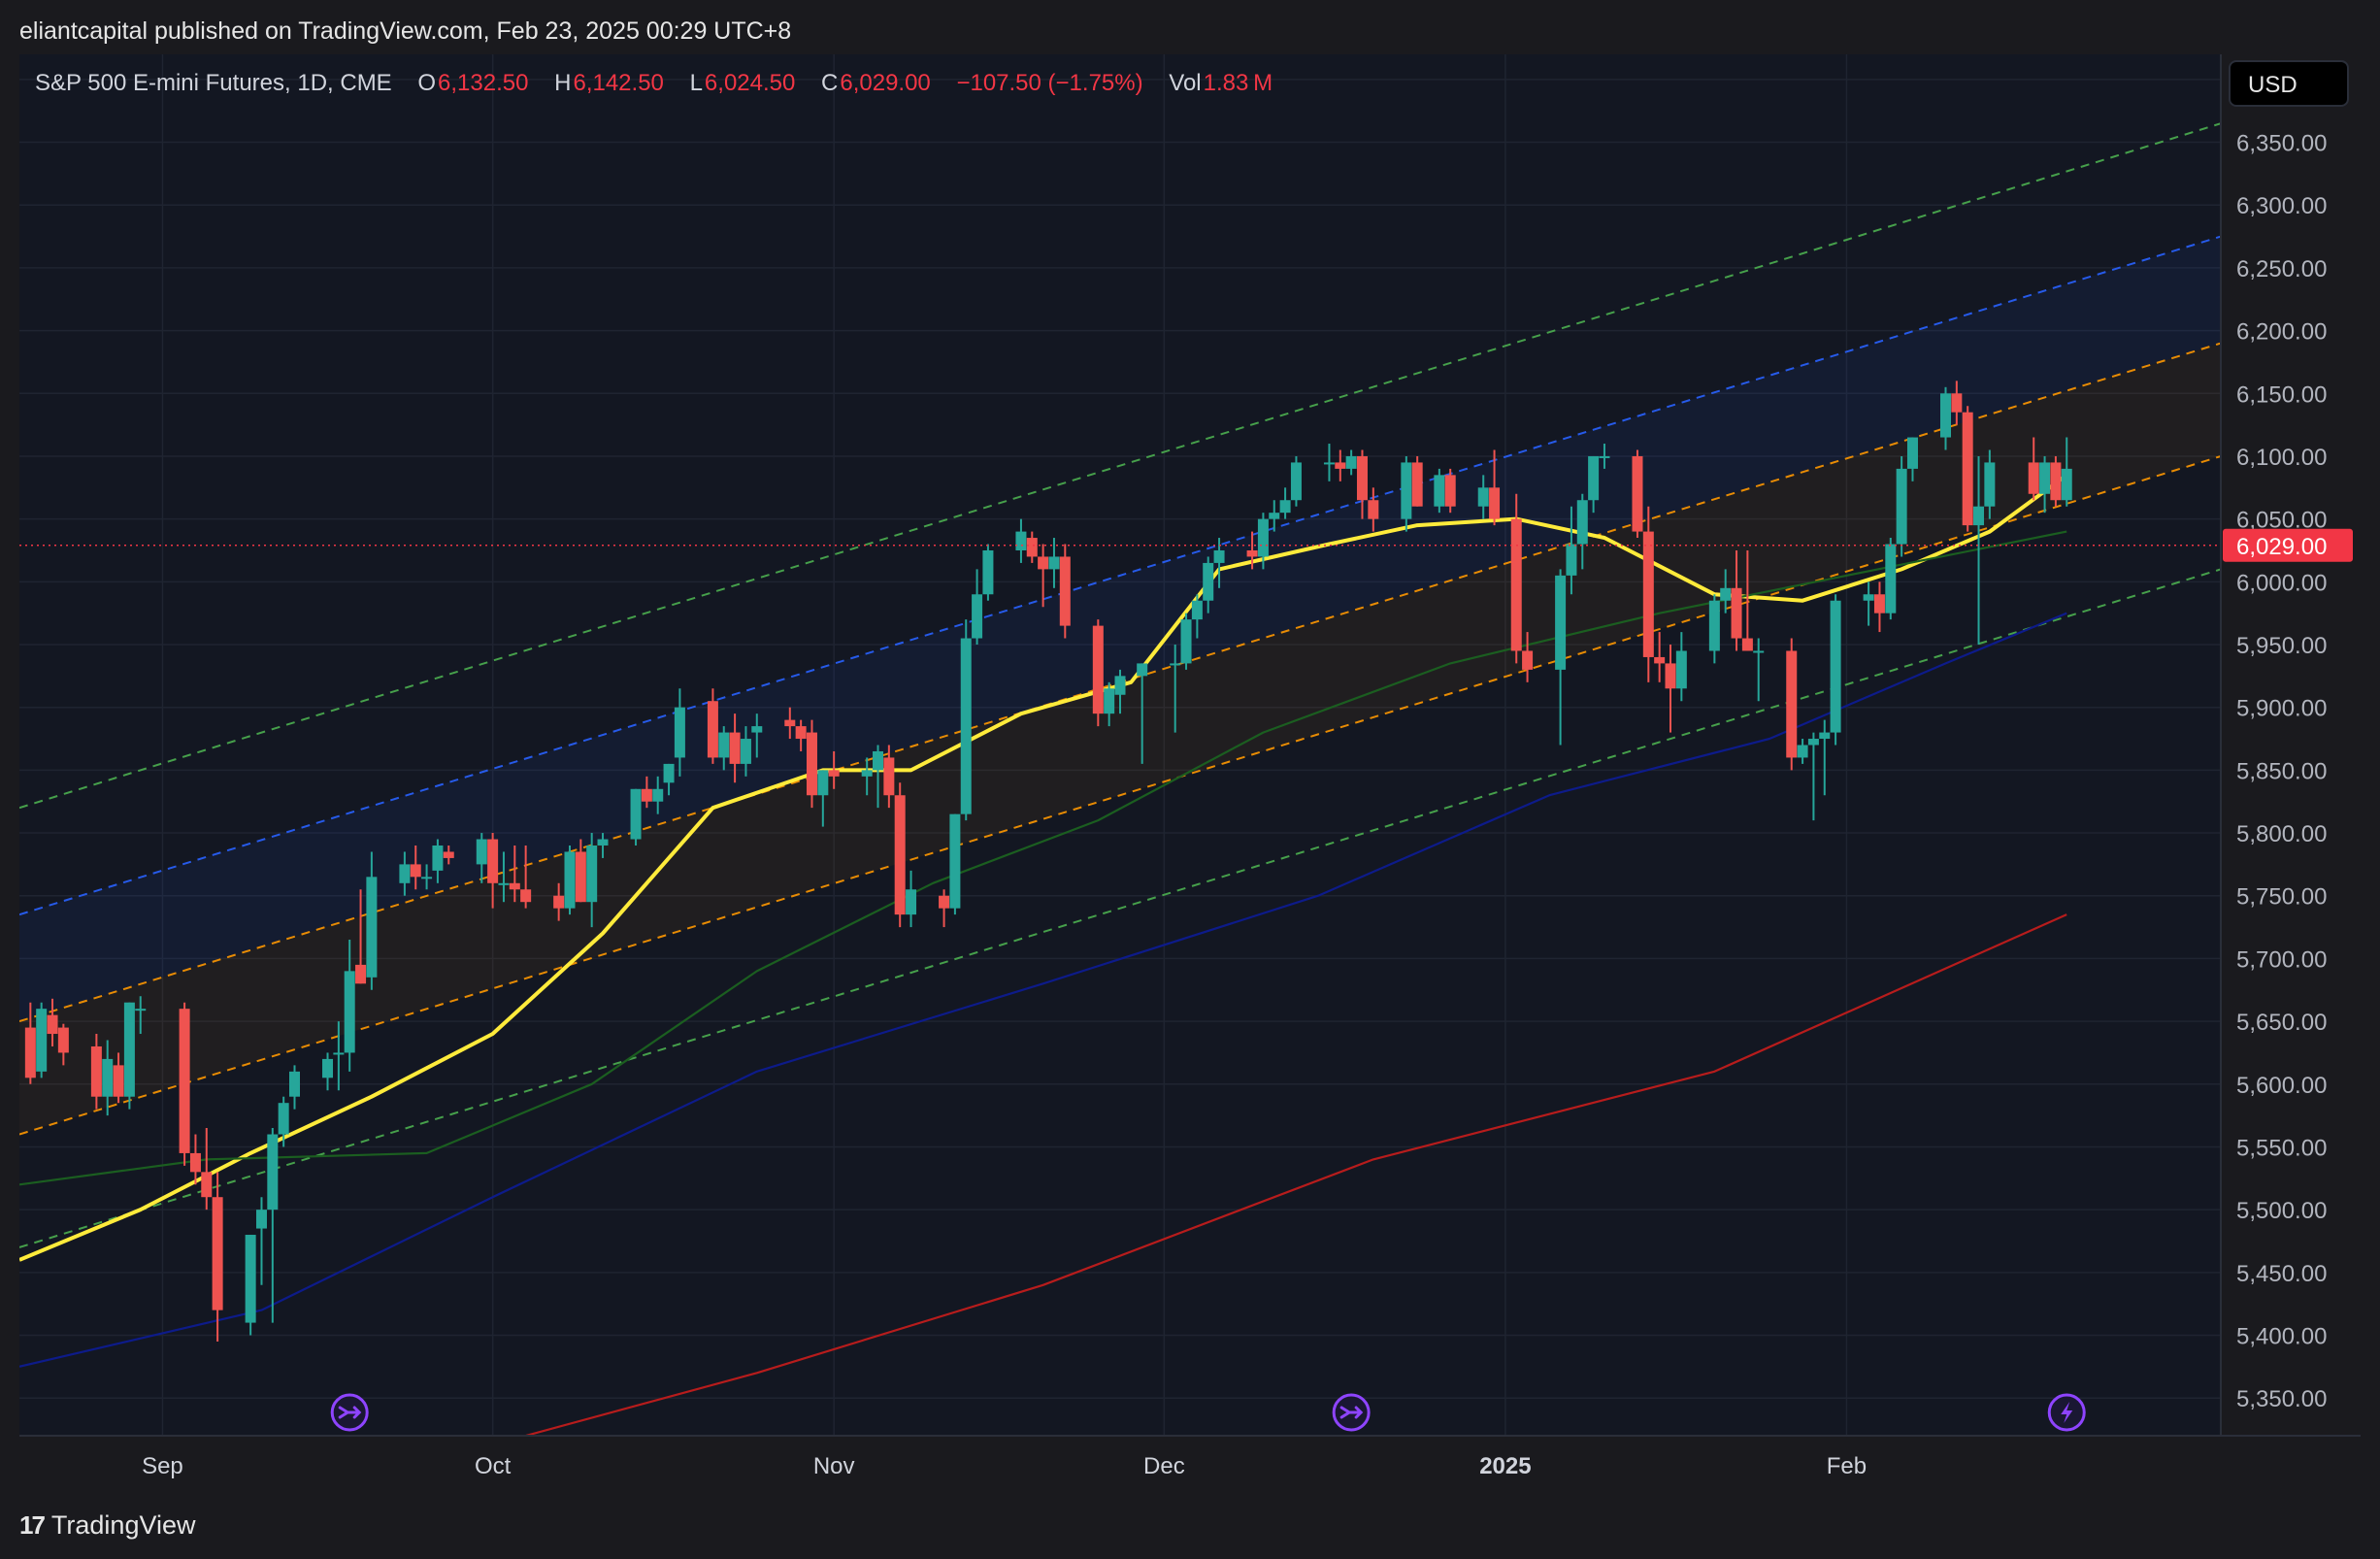 This screenshot has height=1559, width=2380. Describe the element at coordinates (2281, 1399) in the screenshot. I see `price-tick-label: 5,350.00` at that location.